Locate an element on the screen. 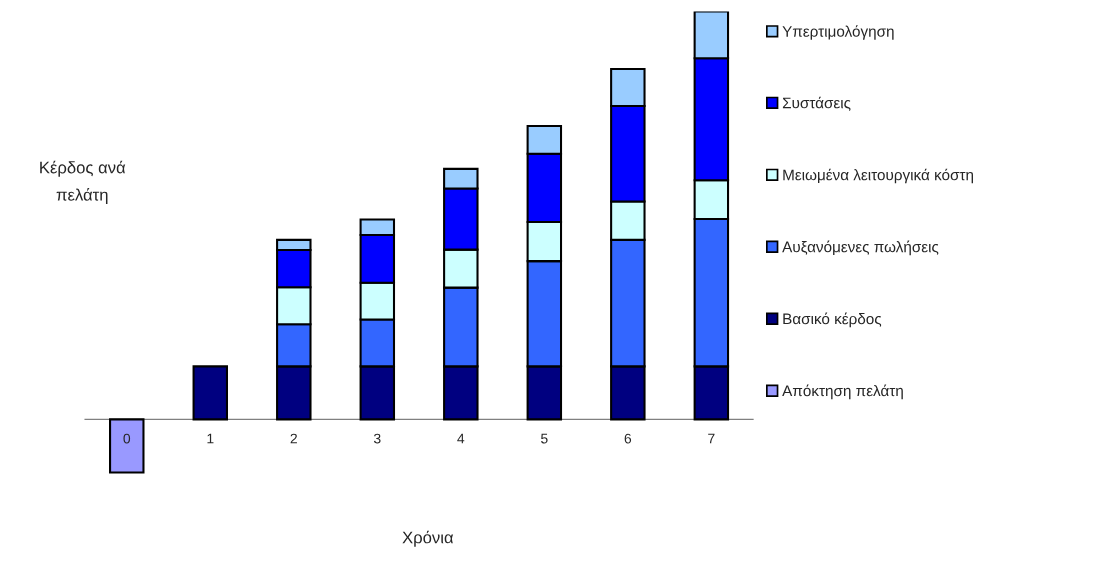  x-tick-label: 3 is located at coordinates (377, 438).